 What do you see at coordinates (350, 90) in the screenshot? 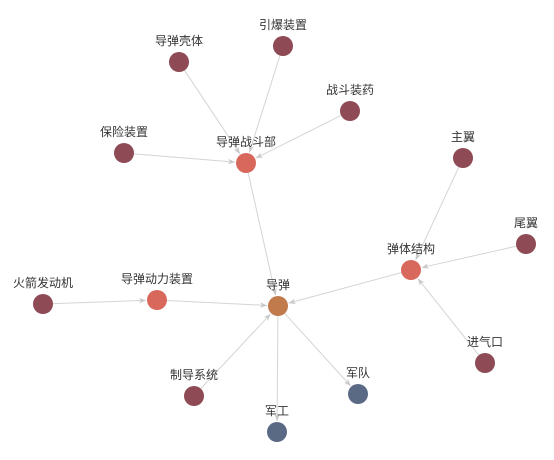
I see `node-label: 战斗装药` at bounding box center [350, 90].